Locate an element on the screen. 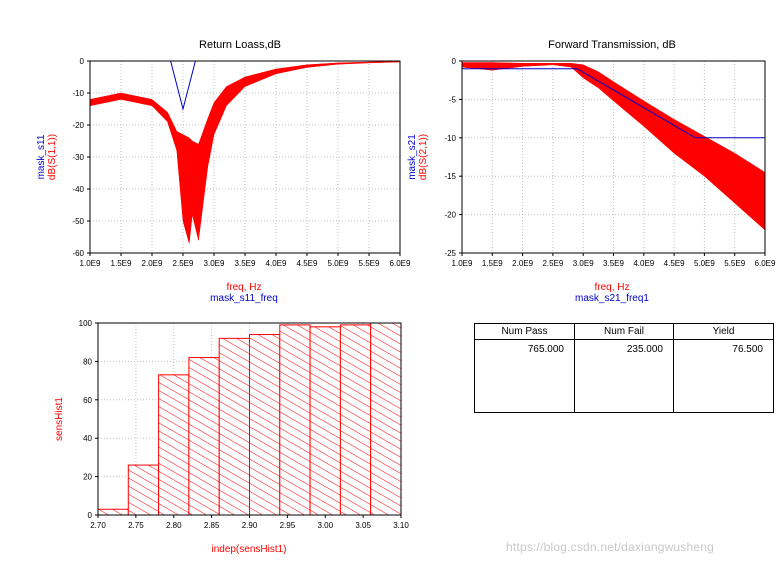 Image resolution: width=784 pixels, height=567 pixels. table-cell-num-pass: 765.000 is located at coordinates (525, 376).